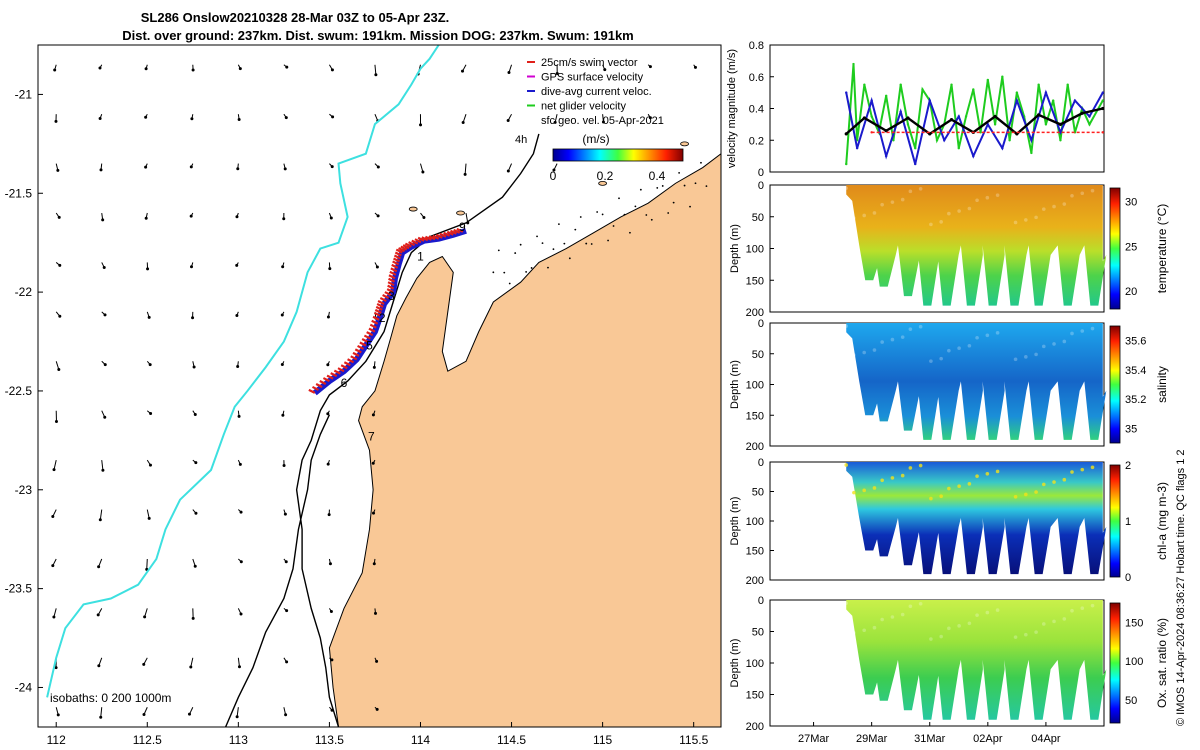 The height and width of the screenshot is (750, 1200). Describe the element at coordinates (814, 739) in the screenshot. I see `time-x-tick-label: 27Mar` at that location.